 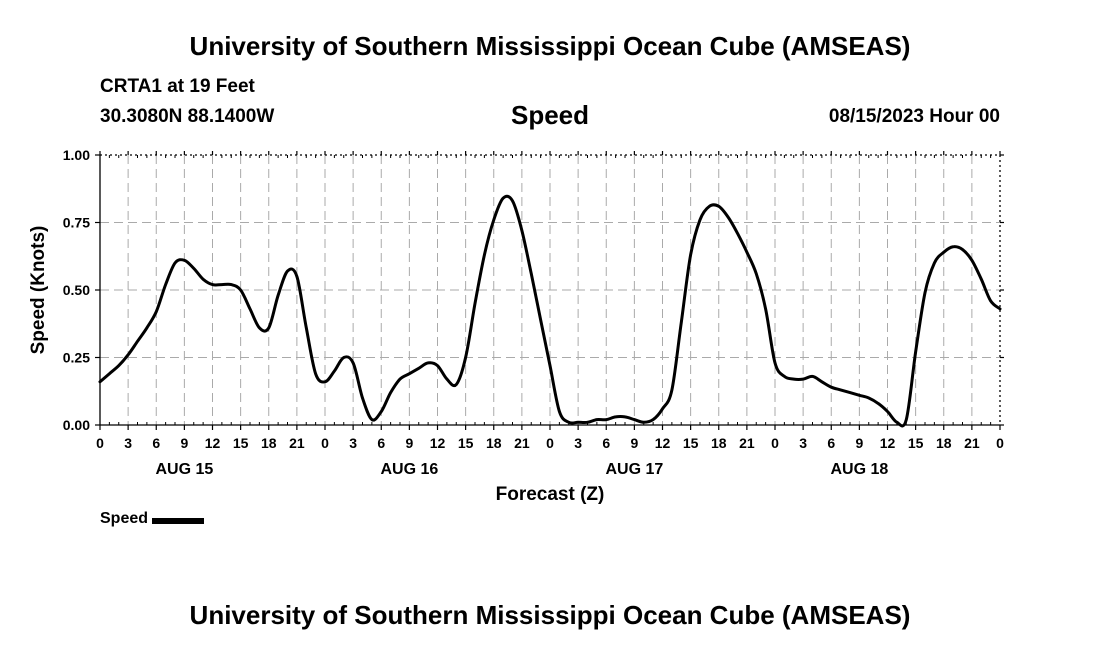 What do you see at coordinates (409, 469) in the screenshot?
I see `x-date-label: AUG 16` at bounding box center [409, 469].